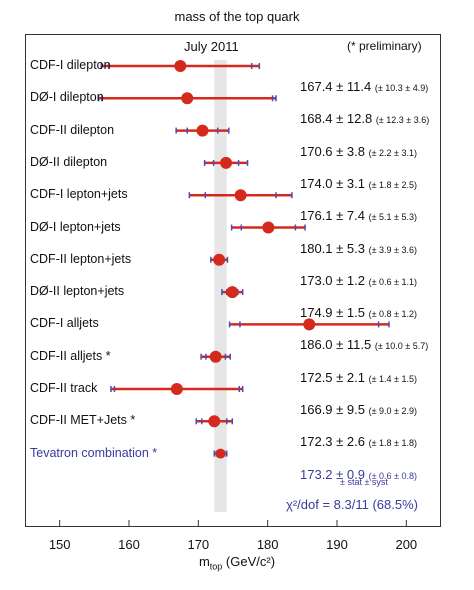  I want to click on measurement-total: 166.9 ± 9.5, so click(334, 409).